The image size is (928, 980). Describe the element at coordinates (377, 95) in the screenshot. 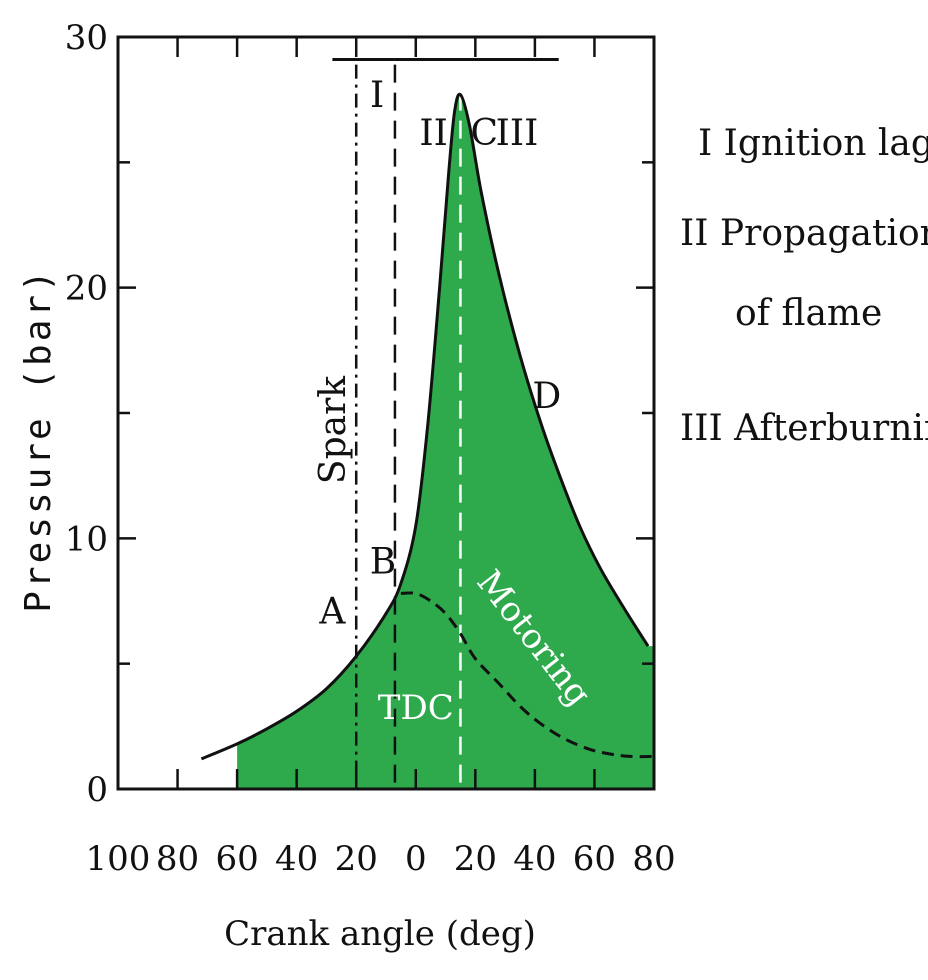

I see `phase-label-I: I` at that location.